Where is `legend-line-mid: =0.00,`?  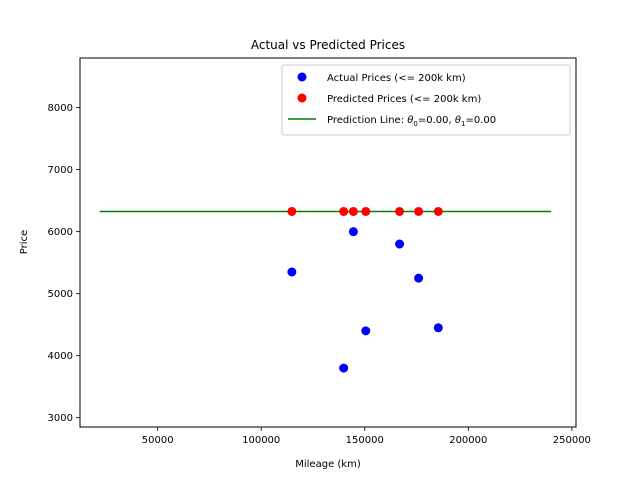 legend-line-mid: =0.00, is located at coordinates (436, 120).